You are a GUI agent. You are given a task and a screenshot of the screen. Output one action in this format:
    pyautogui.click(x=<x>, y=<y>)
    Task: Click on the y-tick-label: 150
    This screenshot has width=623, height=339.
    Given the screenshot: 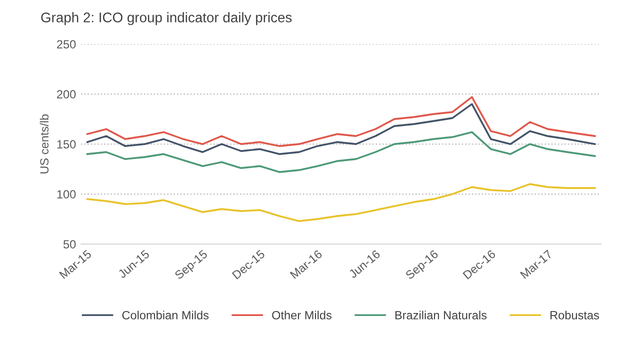 What is the action you would take?
    pyautogui.click(x=66, y=144)
    